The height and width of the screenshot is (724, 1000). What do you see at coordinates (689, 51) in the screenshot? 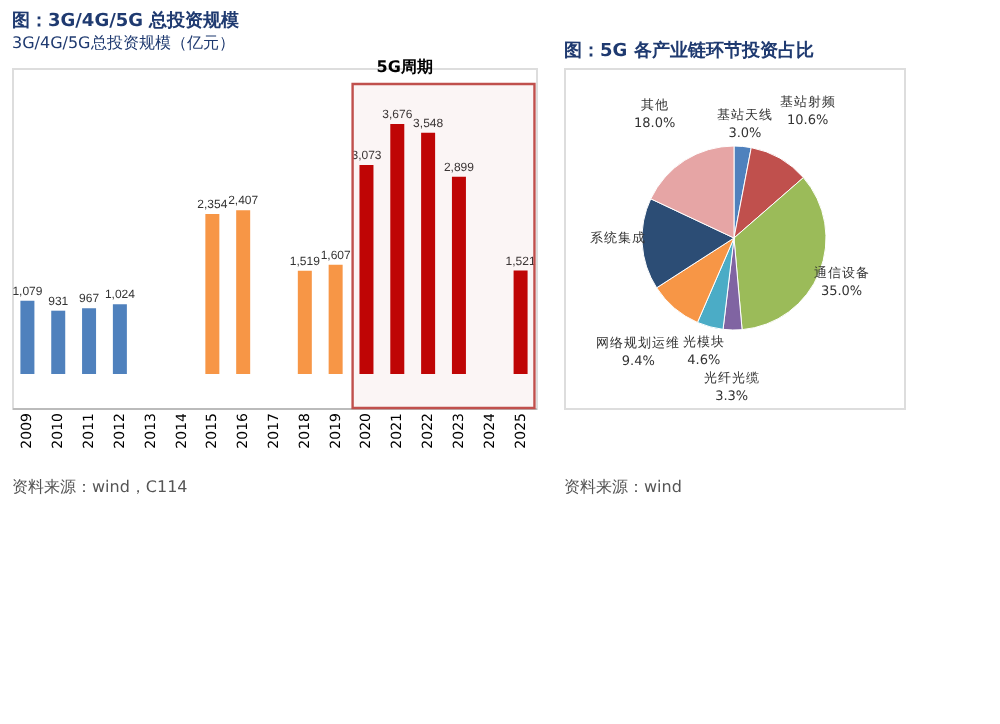
I see `chart-title: 图：5G 各产业链环节投资占比` at bounding box center [689, 51].